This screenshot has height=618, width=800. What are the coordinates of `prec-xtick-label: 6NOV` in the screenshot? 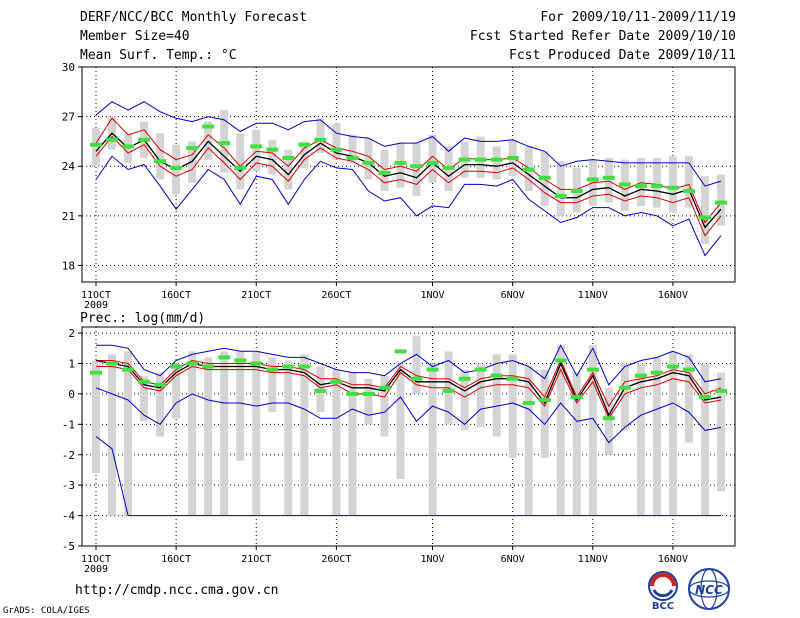 It's located at (513, 559).